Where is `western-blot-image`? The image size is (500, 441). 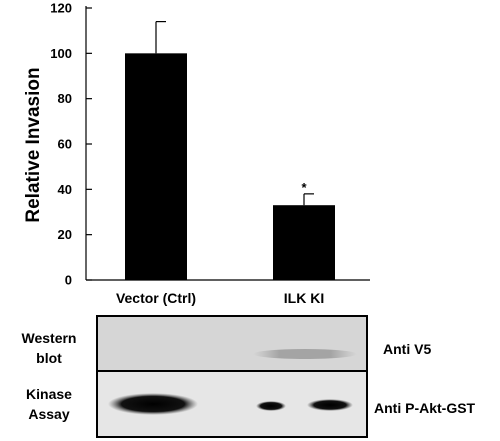 western-blot-image is located at coordinates (232, 343).